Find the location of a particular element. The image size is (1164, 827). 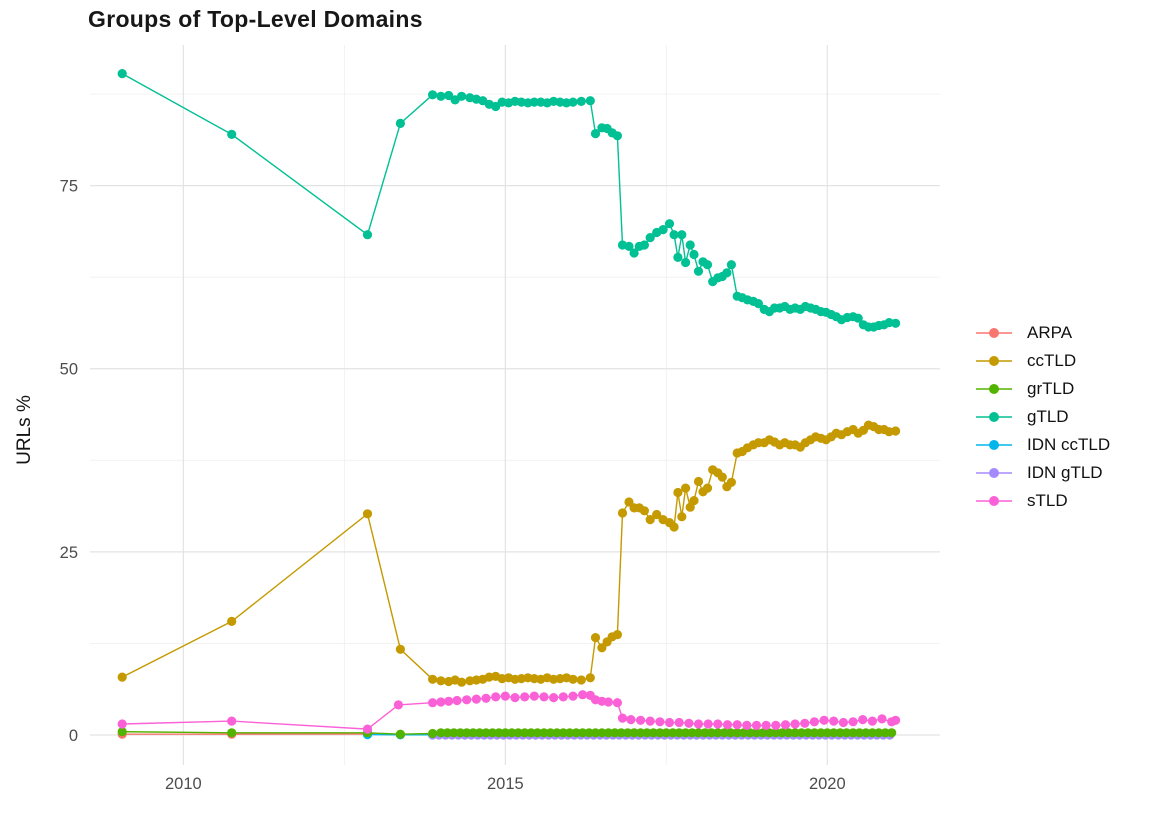

legend-label: sTLD is located at coordinates (1047, 500).